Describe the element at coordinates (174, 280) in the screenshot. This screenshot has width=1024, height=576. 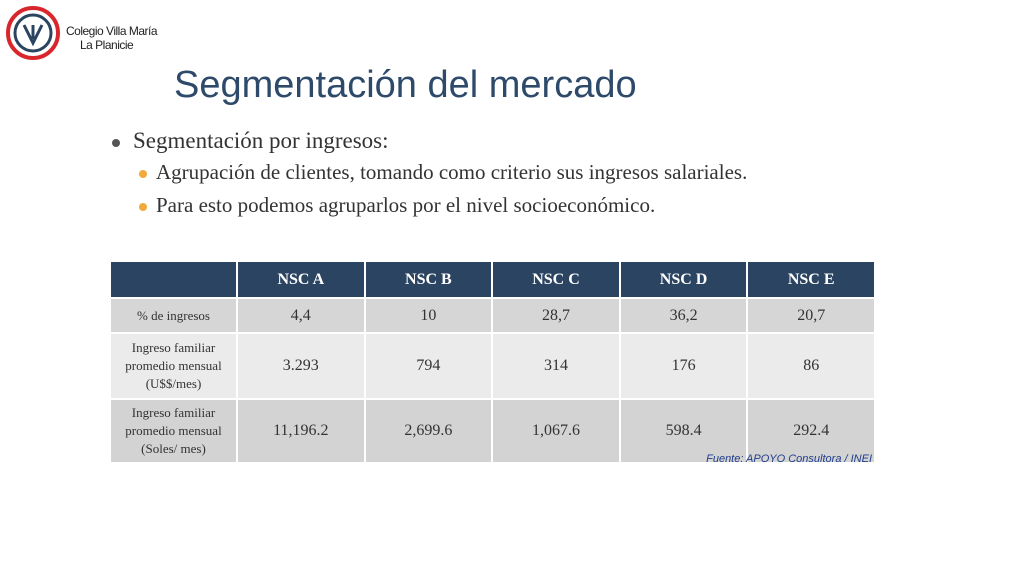
I see `header-cell` at that location.